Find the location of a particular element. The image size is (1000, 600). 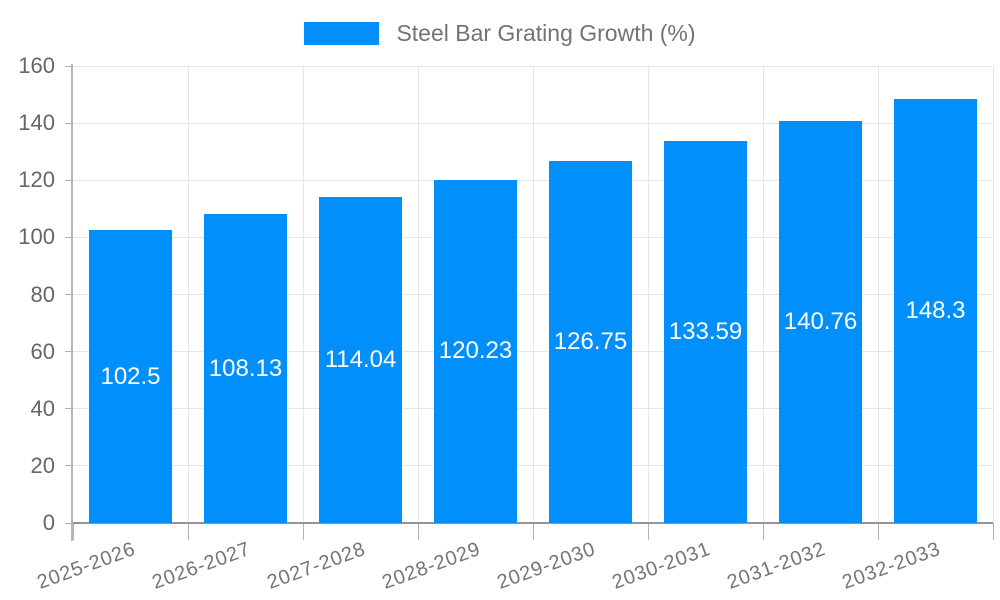

bar-value-label: 120.23 is located at coordinates (475, 351).